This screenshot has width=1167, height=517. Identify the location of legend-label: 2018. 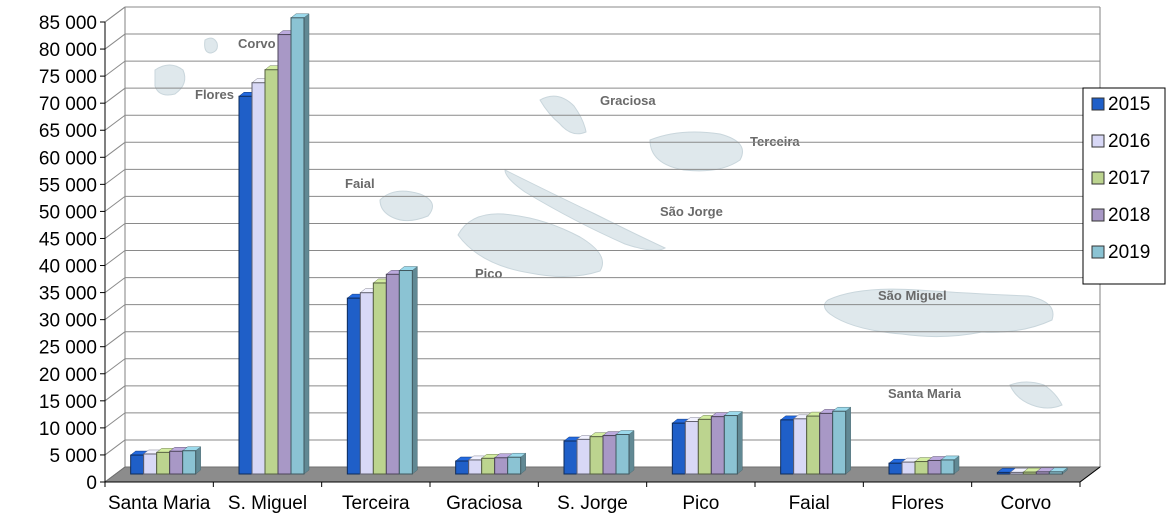
(1129, 215).